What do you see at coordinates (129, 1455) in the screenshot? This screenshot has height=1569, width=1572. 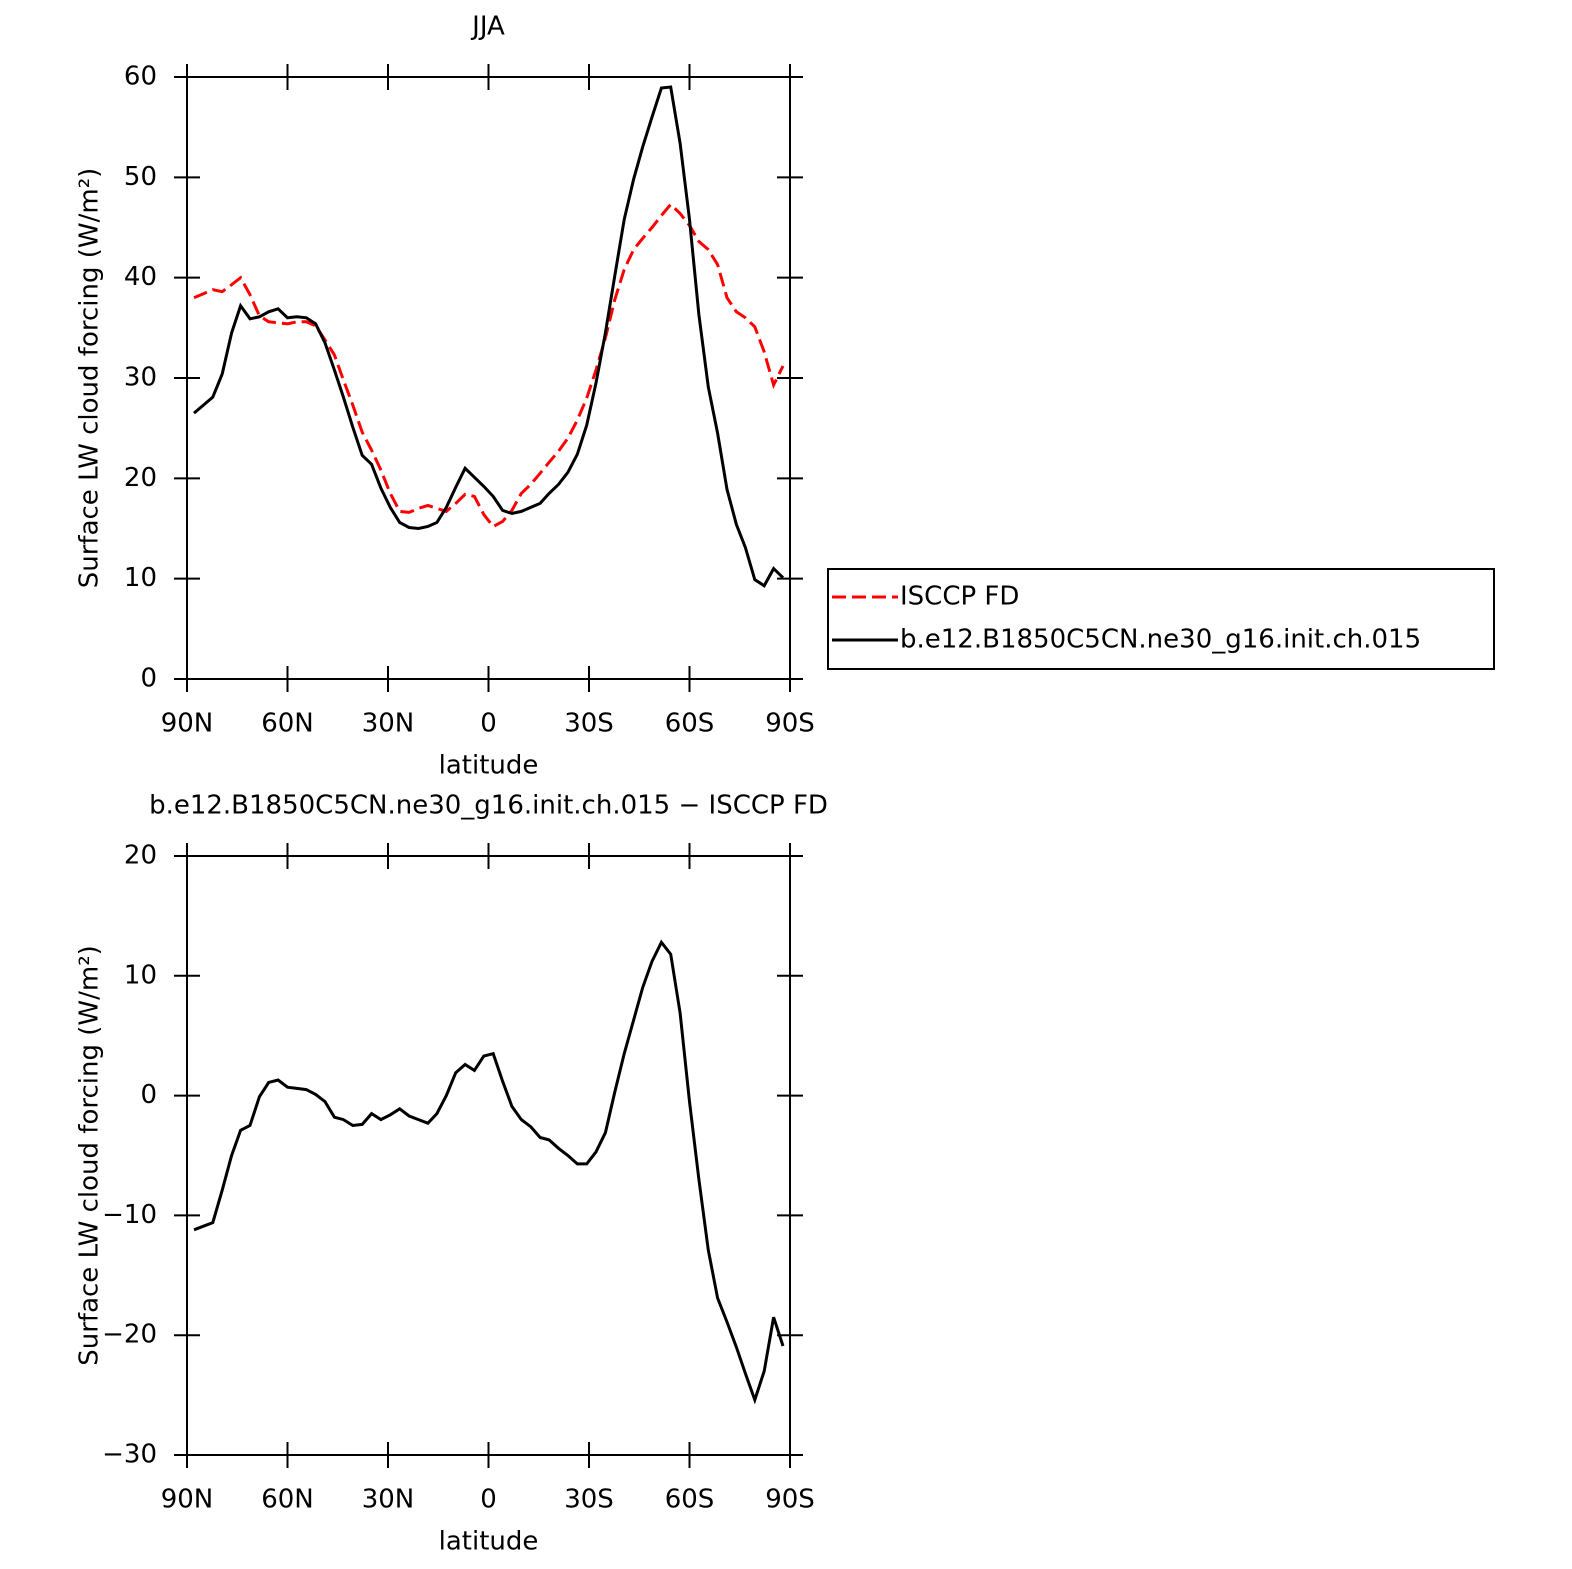 I see `y-tick-label: −30` at bounding box center [129, 1455].